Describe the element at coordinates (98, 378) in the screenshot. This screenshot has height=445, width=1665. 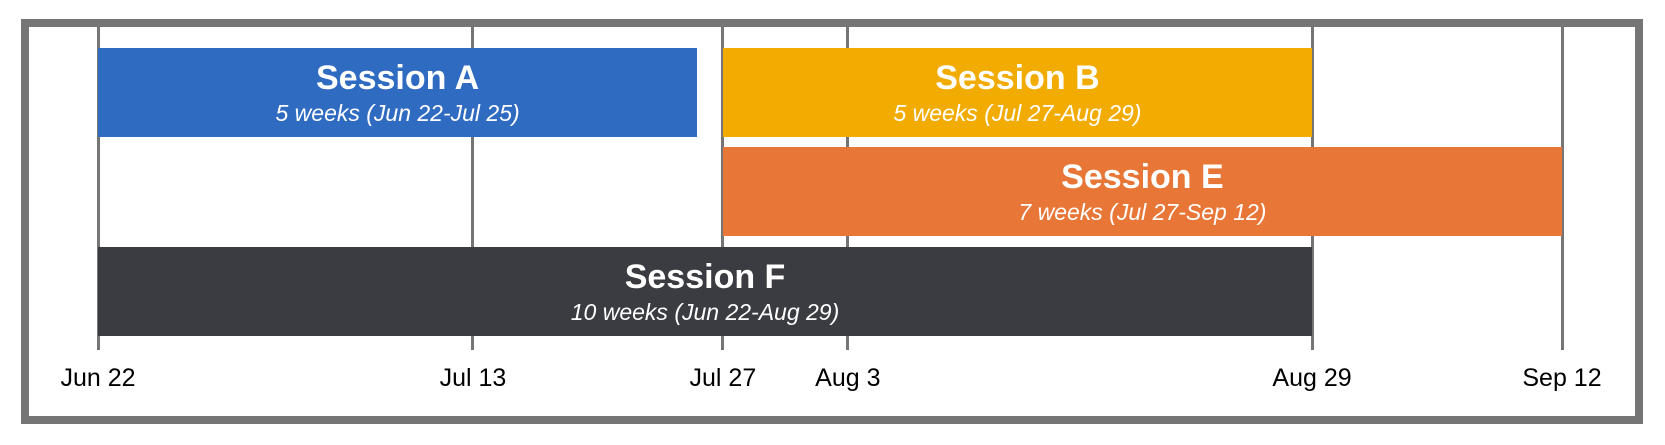
I see `x-tick-label: Jun 22` at that location.